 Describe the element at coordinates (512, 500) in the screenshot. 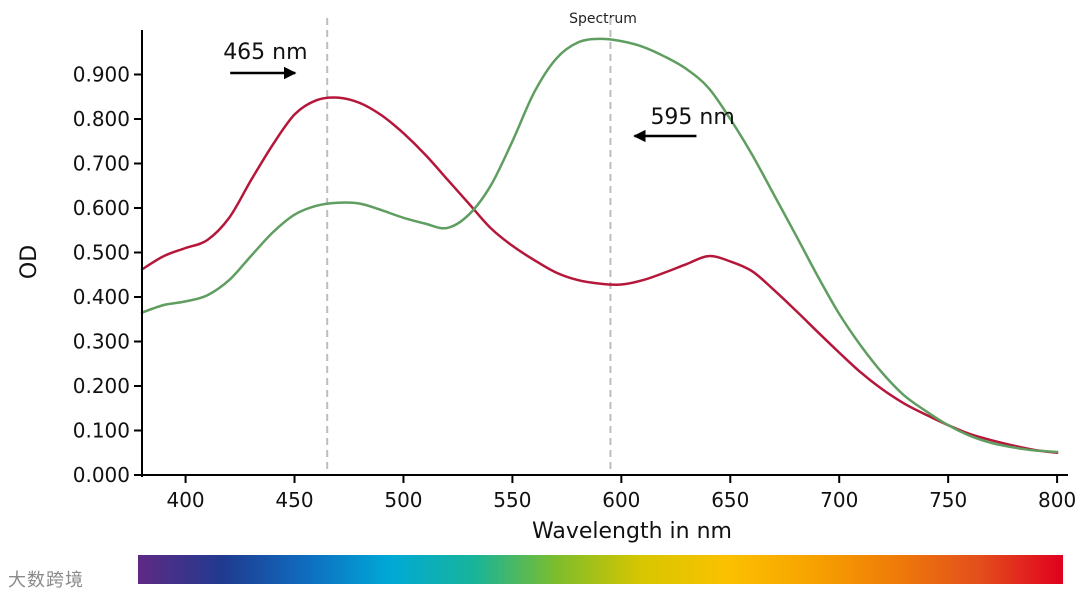

I see `x-tick-label: 550` at that location.